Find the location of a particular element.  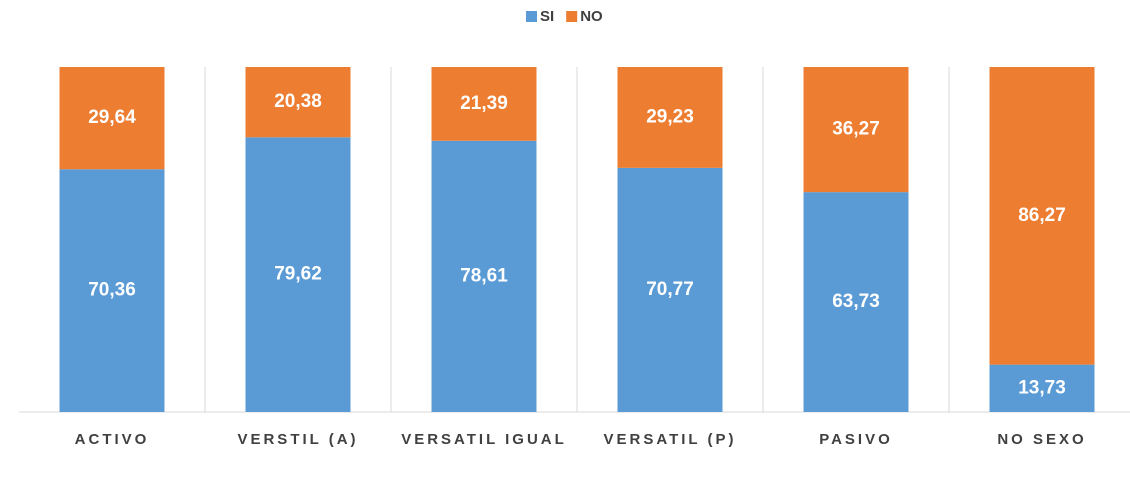

x-tick-label: VERSTIL (A) is located at coordinates (298, 439).